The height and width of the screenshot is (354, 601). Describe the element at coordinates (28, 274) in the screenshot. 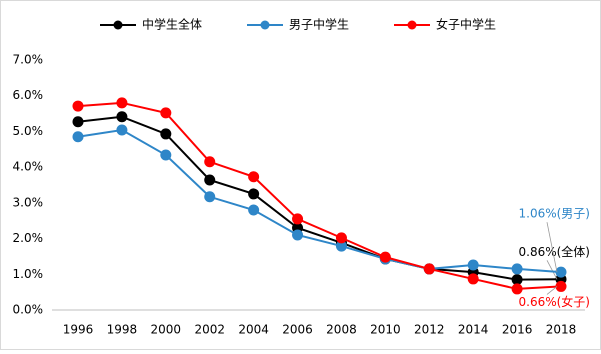

I see `y-tick-label: 1.0%` at that location.